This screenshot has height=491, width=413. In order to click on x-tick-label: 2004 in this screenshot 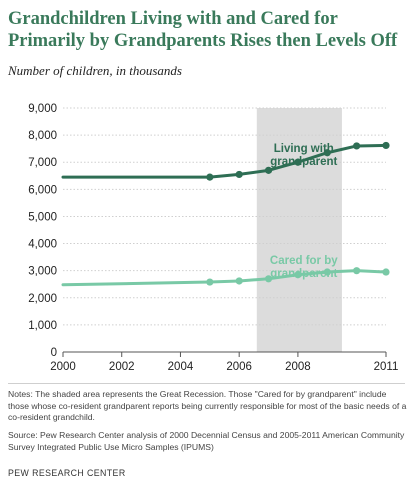, I will do `click(181, 367)`.